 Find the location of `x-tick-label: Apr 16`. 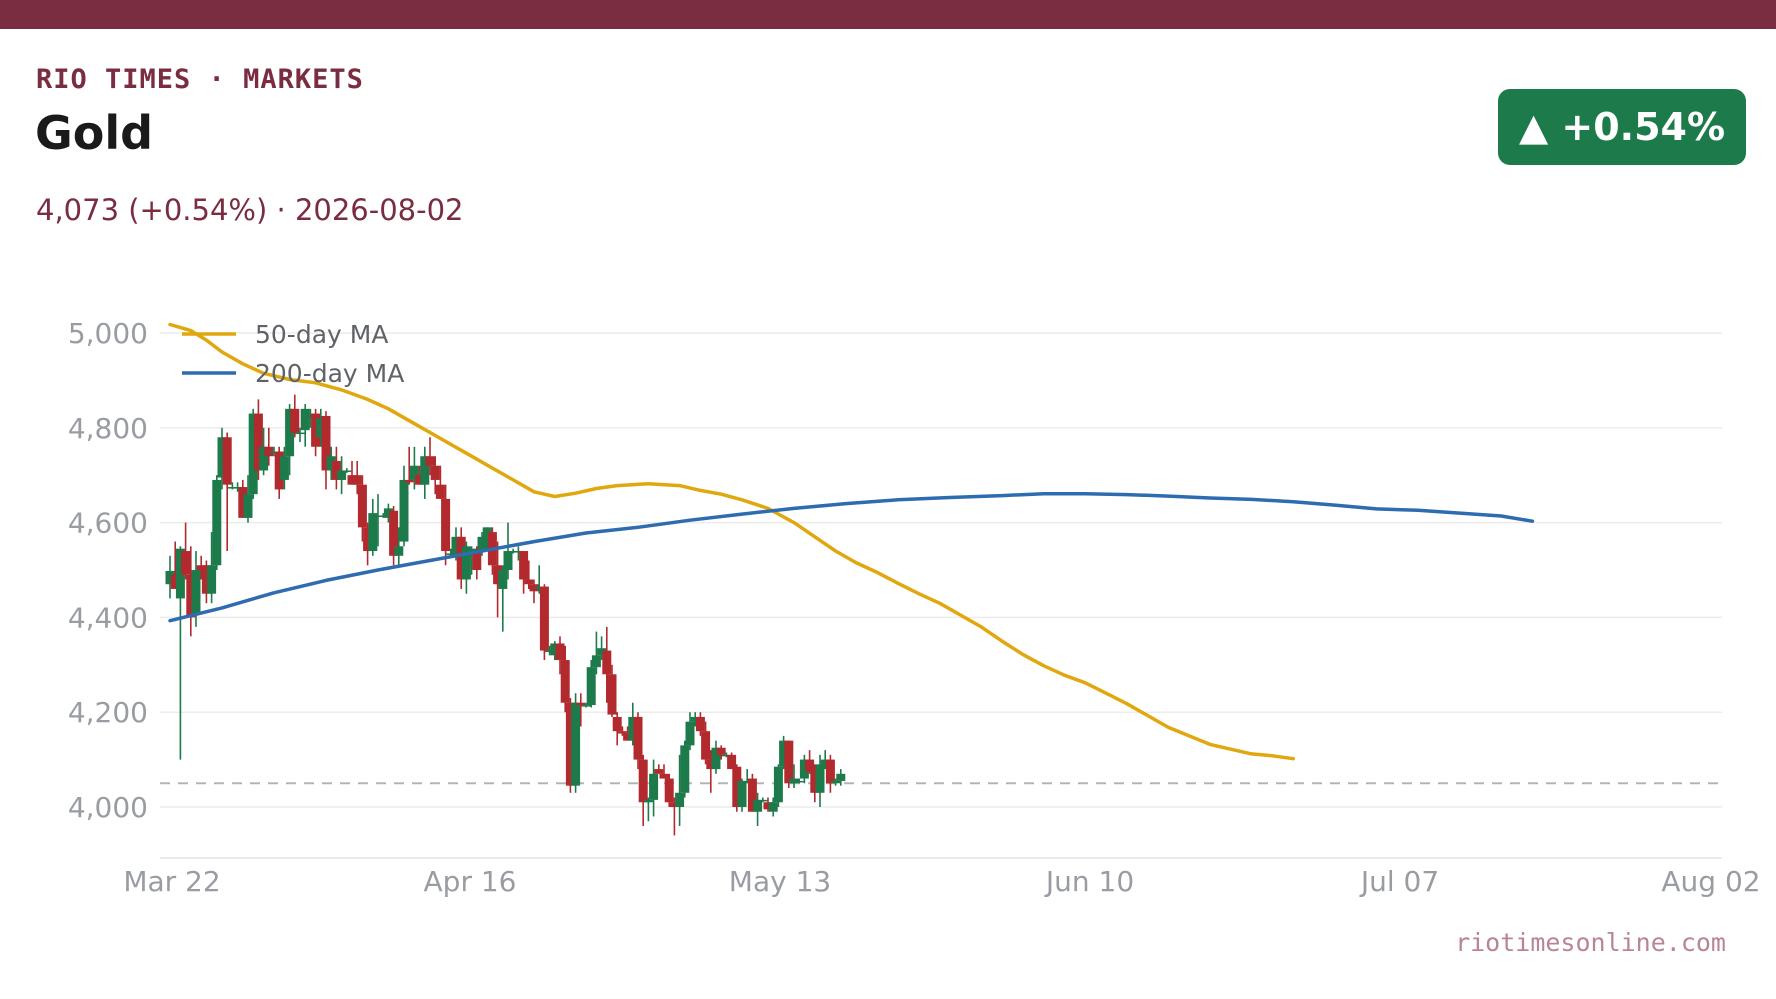

x-tick-label: Apr 16 is located at coordinates (470, 881).